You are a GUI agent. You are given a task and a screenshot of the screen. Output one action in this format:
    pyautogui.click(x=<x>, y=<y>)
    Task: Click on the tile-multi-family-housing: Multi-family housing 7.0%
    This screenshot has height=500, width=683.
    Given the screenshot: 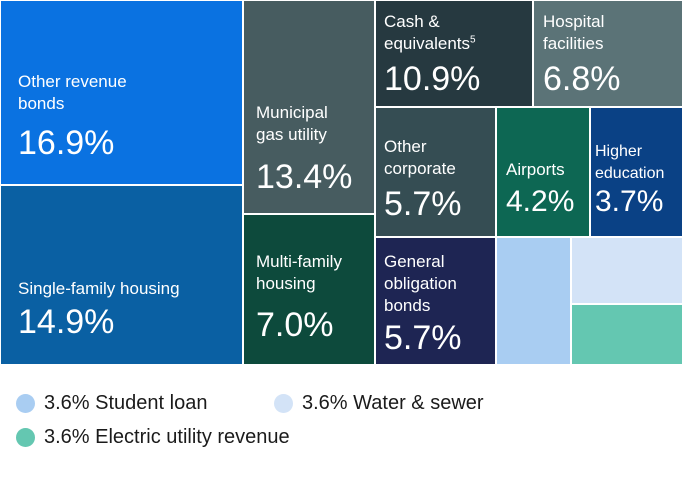 What is the action you would take?
    pyautogui.click(x=309, y=289)
    